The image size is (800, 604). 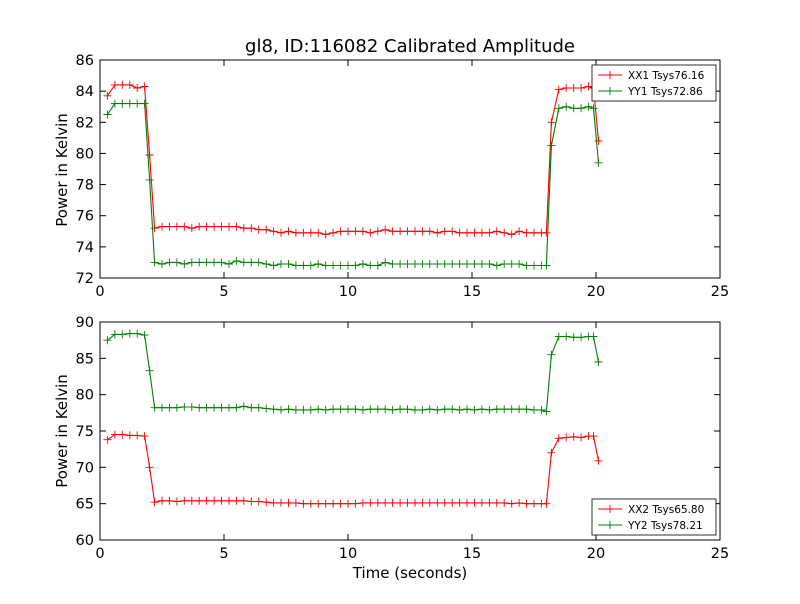 I want to click on top-ytick-label: 74, so click(x=85, y=248).